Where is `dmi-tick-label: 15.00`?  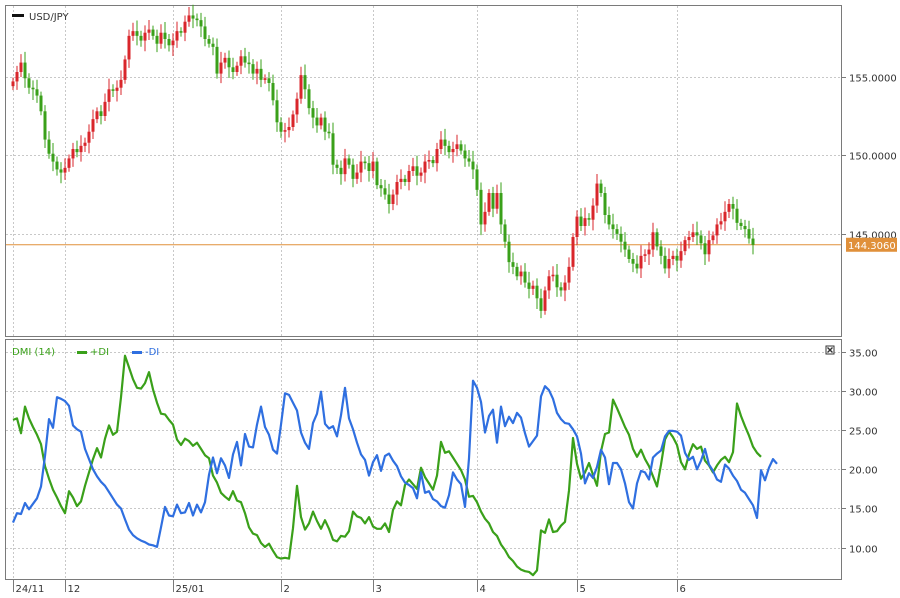 dmi-tick-label: 15.00 is located at coordinates (863, 510).